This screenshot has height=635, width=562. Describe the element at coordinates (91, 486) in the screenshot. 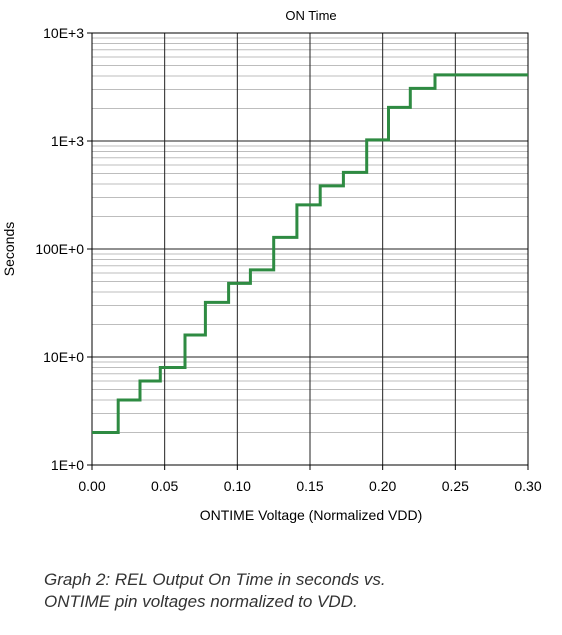

I see `x-tick-label: 0.00` at that location.